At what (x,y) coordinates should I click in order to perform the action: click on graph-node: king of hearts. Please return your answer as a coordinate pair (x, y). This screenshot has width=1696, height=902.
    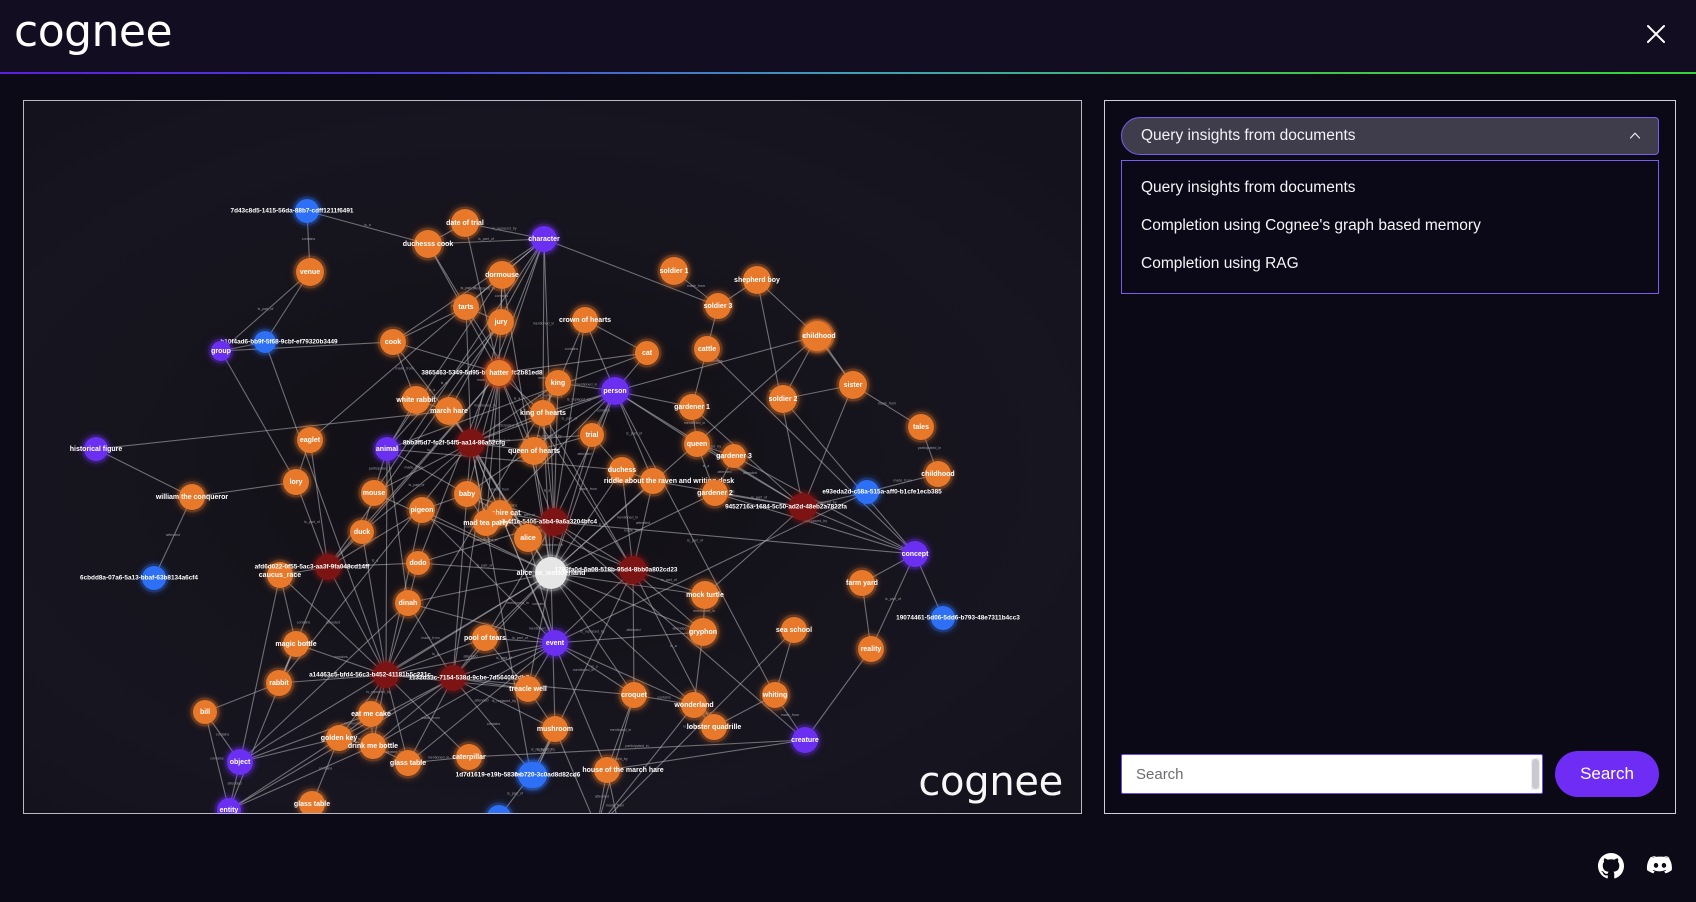
    Looking at the image, I should click on (543, 413).